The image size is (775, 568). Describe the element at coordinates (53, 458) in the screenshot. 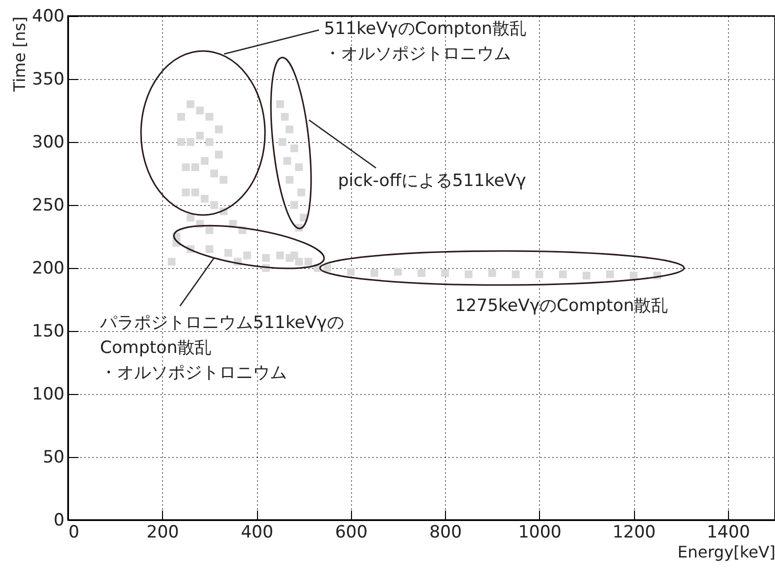

I see `y-tick-label: 50` at that location.